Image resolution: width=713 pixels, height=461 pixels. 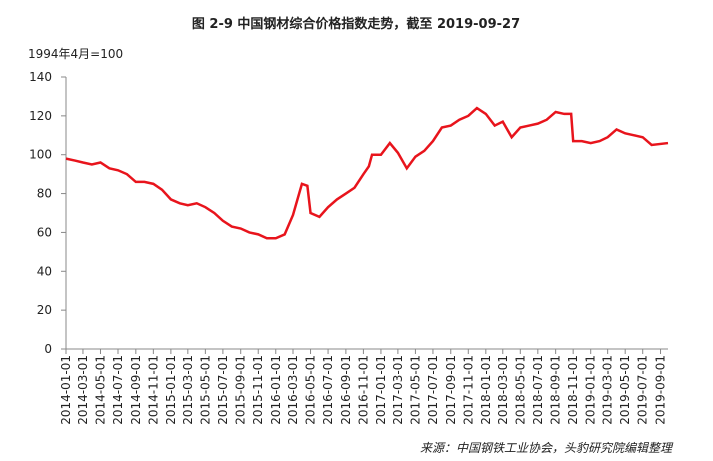 What do you see at coordinates (40, 155) in the screenshot?
I see `y-tick-label: 100` at bounding box center [40, 155].